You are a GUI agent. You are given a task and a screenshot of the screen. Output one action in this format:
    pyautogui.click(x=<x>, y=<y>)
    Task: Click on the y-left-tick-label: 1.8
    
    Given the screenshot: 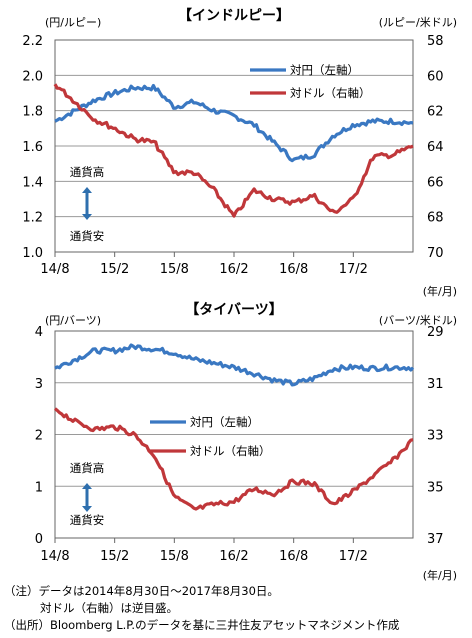 What is the action you would take?
    pyautogui.click(x=32, y=112)
    